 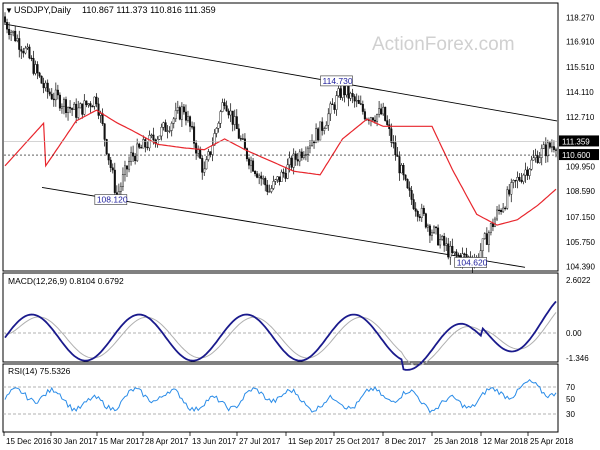 I want to click on price-tag-bg, so click(x=579, y=141).